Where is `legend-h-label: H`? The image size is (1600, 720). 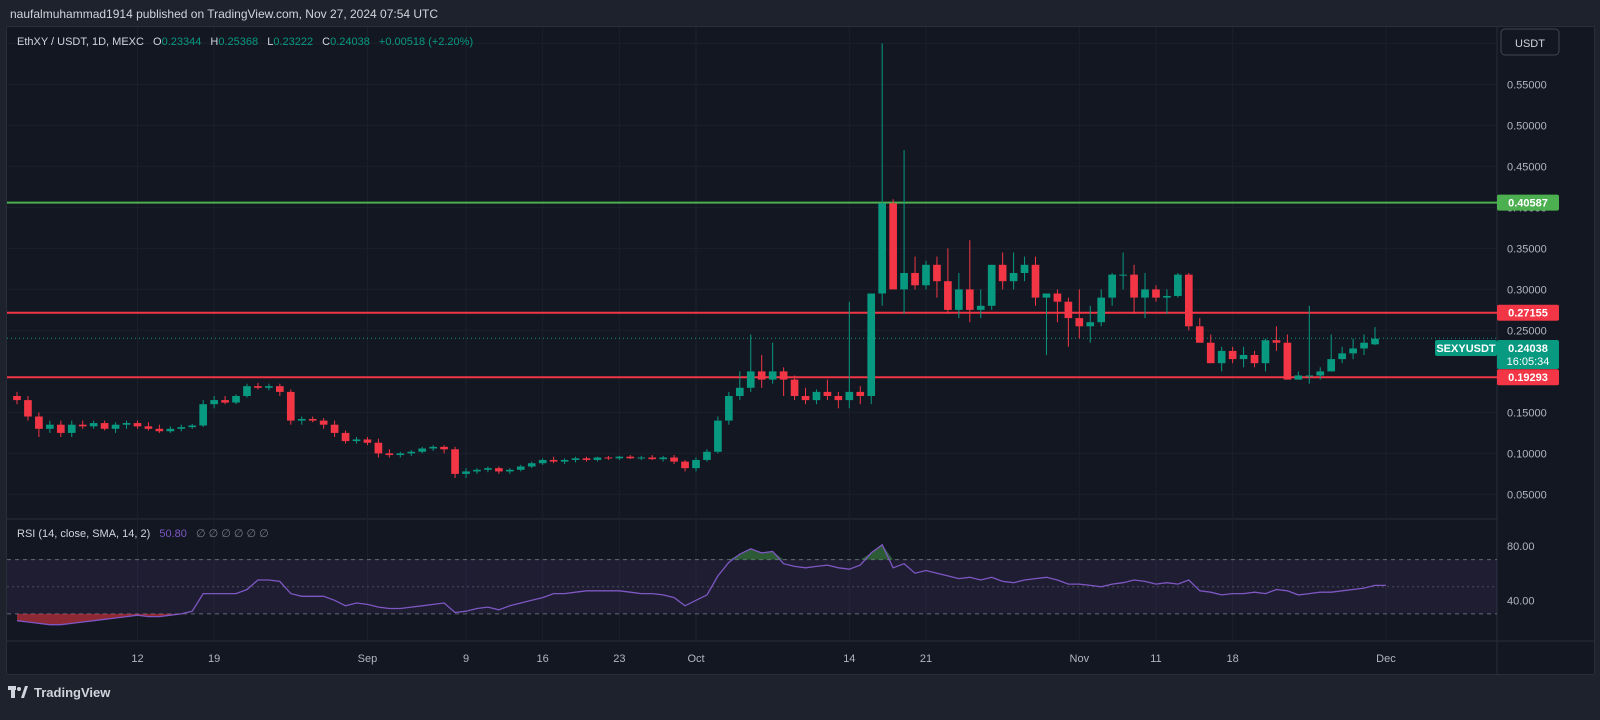
legend-h-label: H is located at coordinates (214, 42).